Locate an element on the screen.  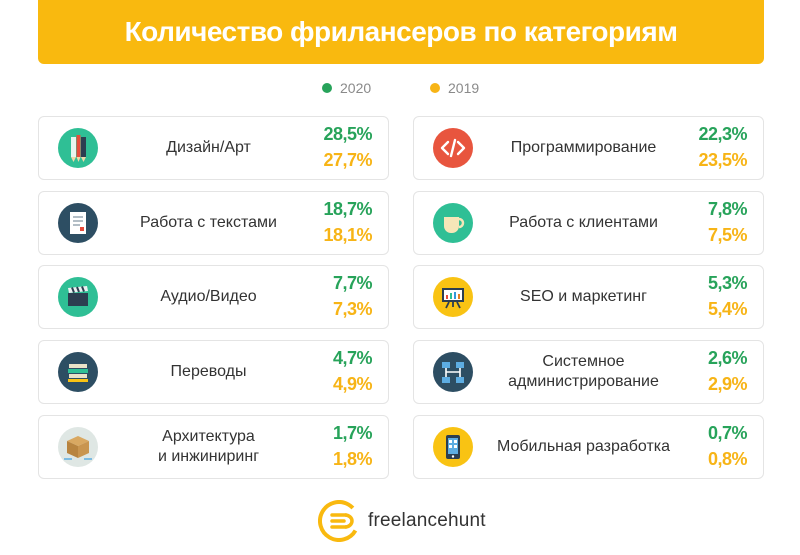
legend-item-2019: 2019 is located at coordinates (454, 88).